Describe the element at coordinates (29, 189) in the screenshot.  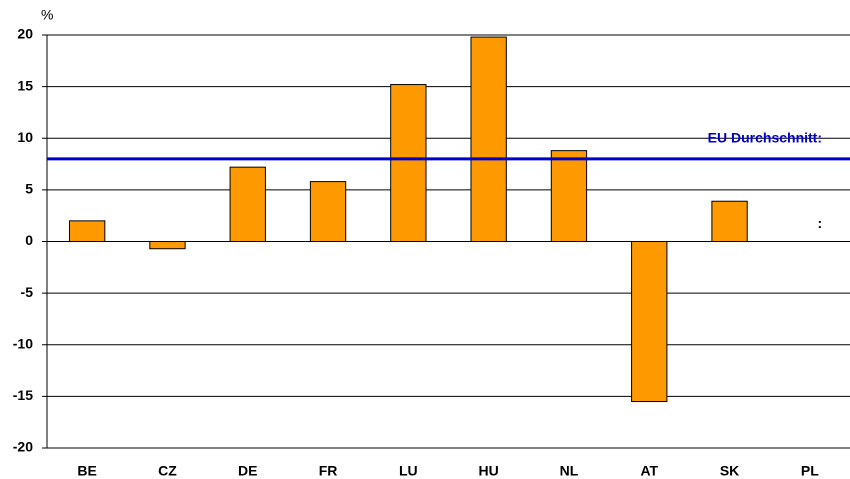
I see `y-tick-label: 5` at that location.